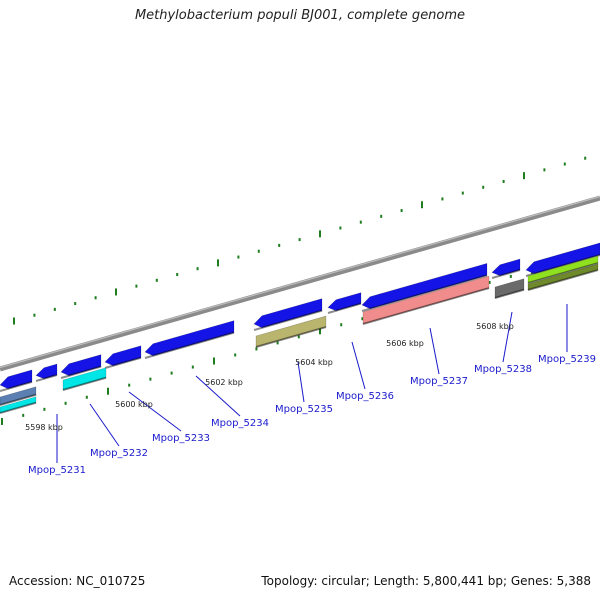  I want to click on accession-text: Accession: NC_010725, so click(77, 581).